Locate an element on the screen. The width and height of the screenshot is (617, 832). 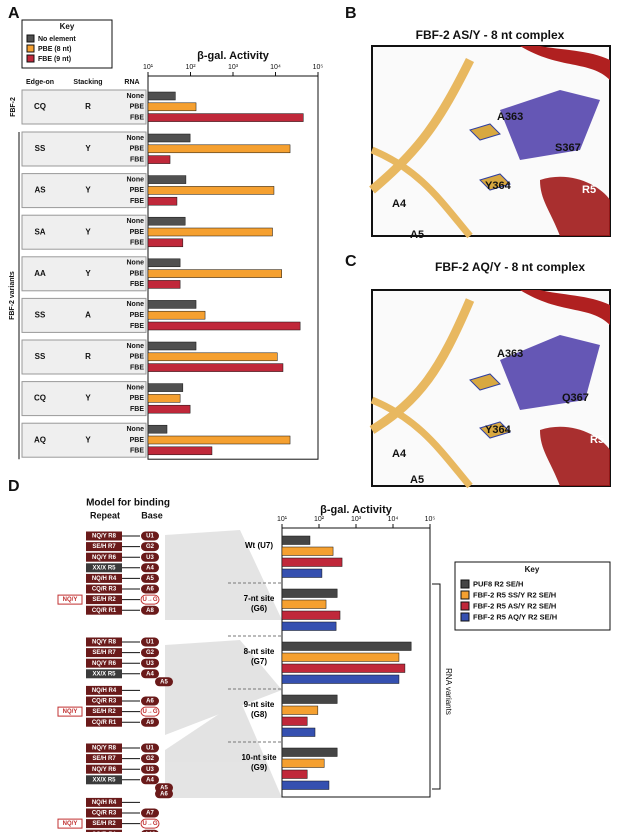
category-text: 9-nt site (G8) is located at coordinates (259, 709).